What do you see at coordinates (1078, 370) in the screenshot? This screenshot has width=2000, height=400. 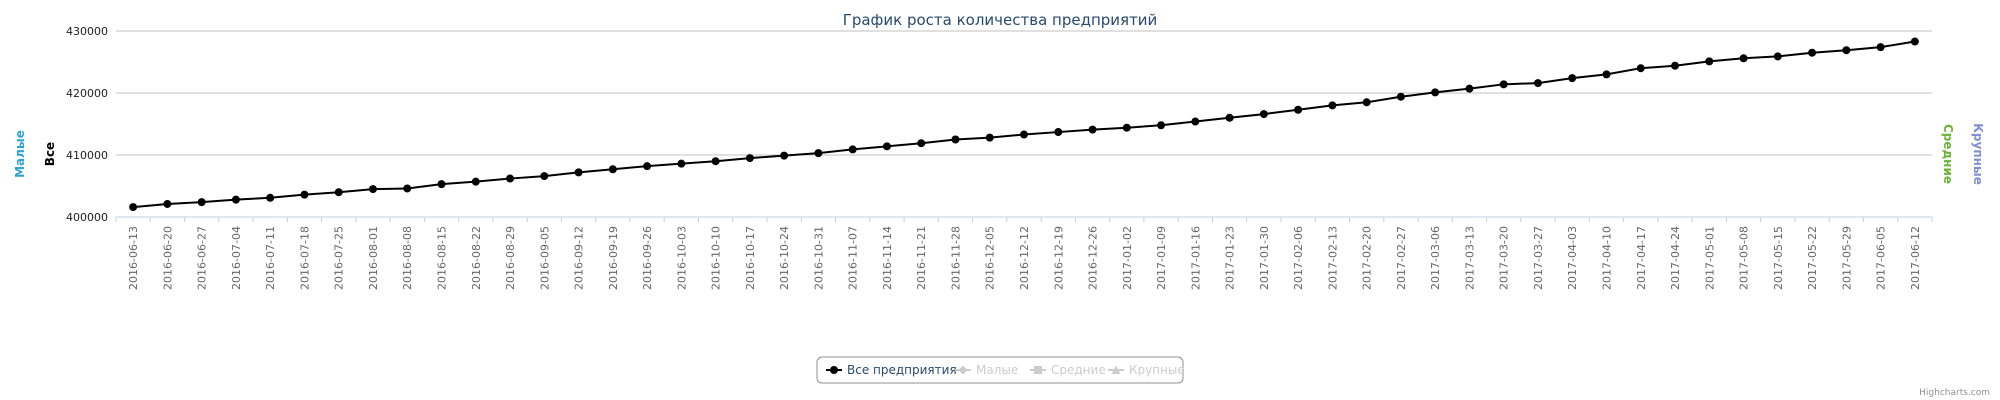 I see `legend-item: Средние` at bounding box center [1078, 370].